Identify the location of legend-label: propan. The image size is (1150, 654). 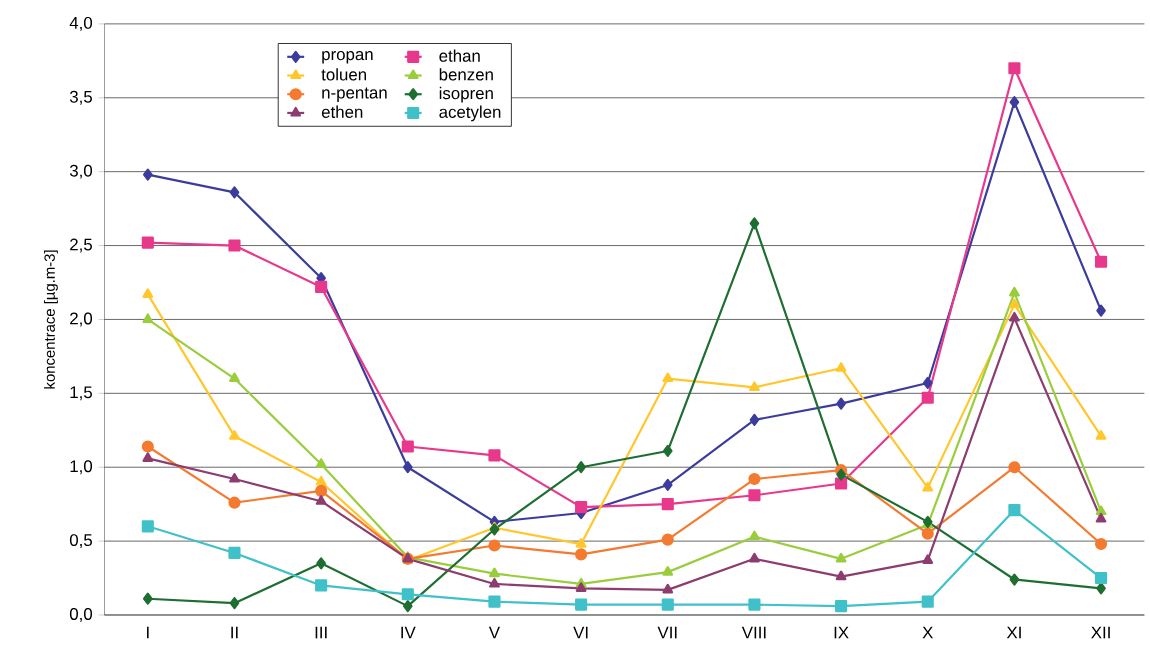
(347, 57).